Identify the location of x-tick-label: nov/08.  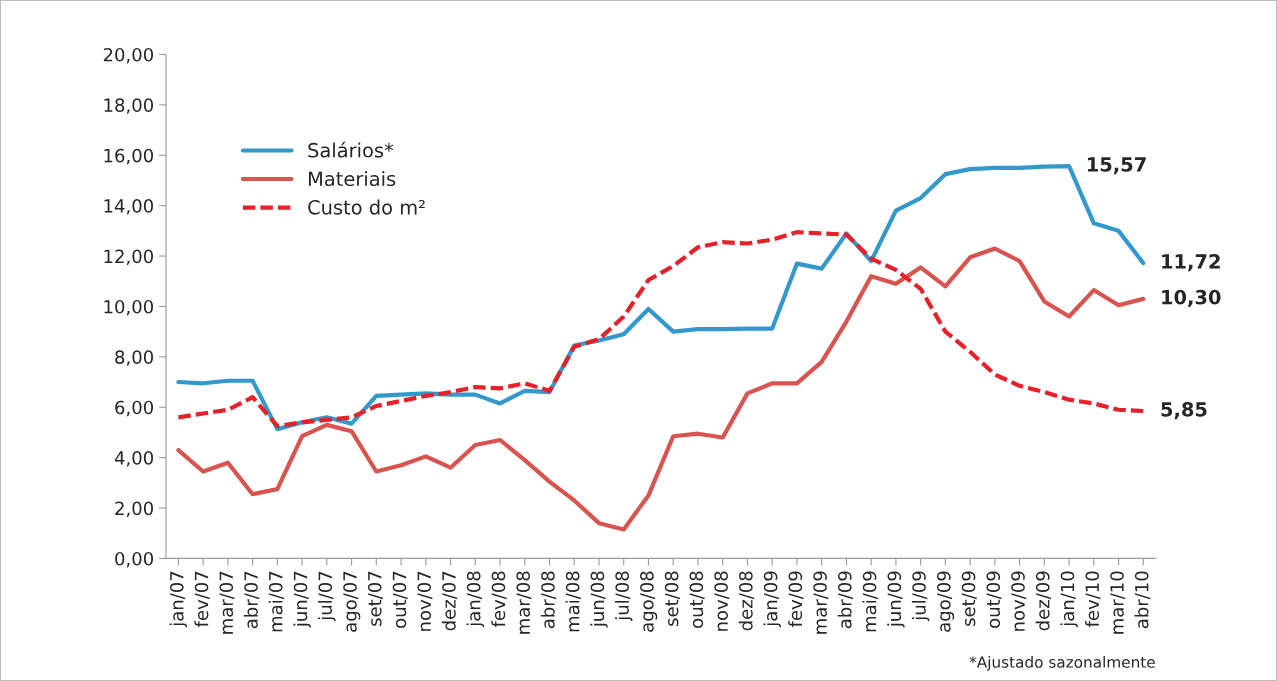
(722, 601).